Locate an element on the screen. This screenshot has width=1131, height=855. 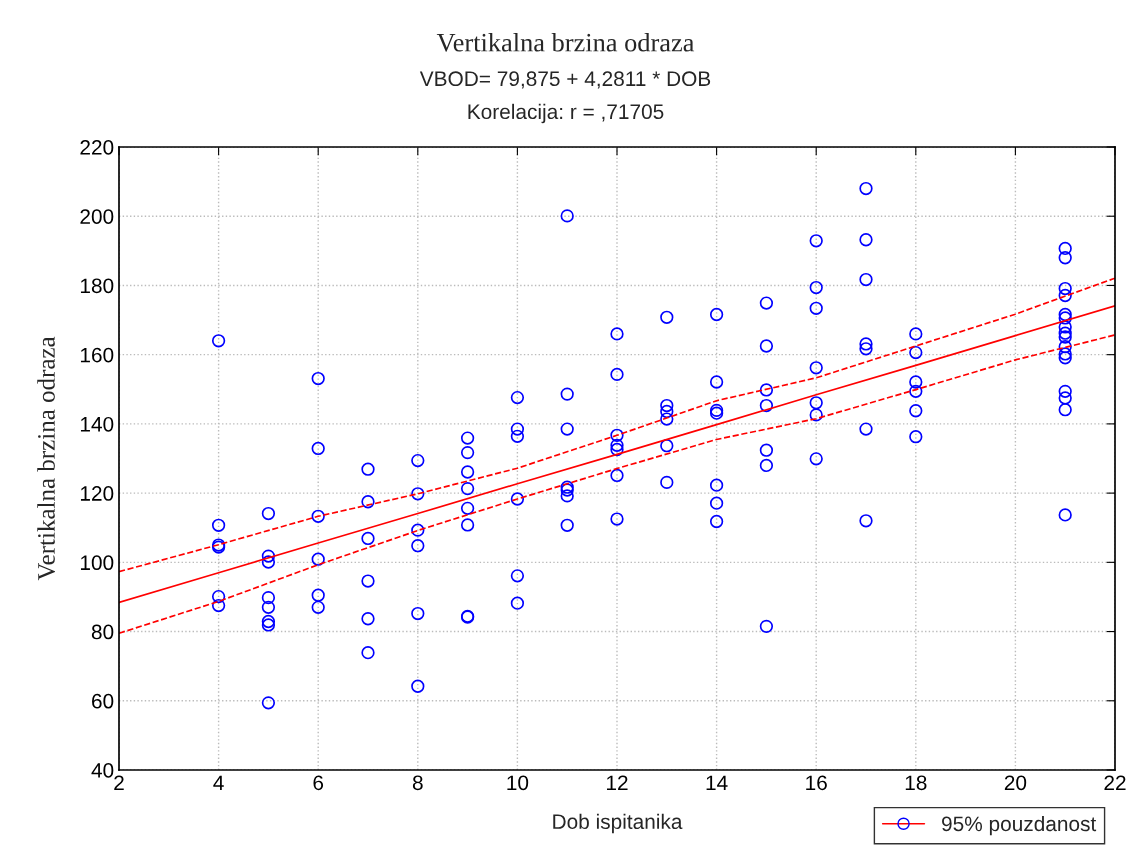
y-tick-label: 140 is located at coordinates (97, 424).